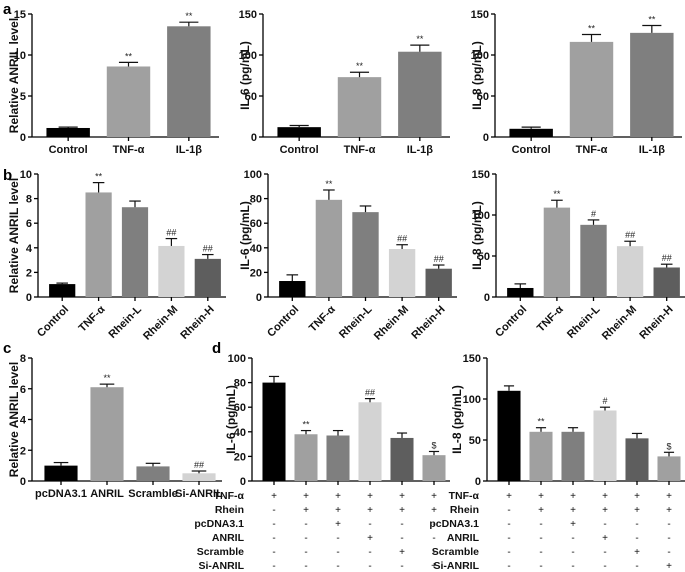  I want to click on y-tick-label: 50, so click(475, 441).